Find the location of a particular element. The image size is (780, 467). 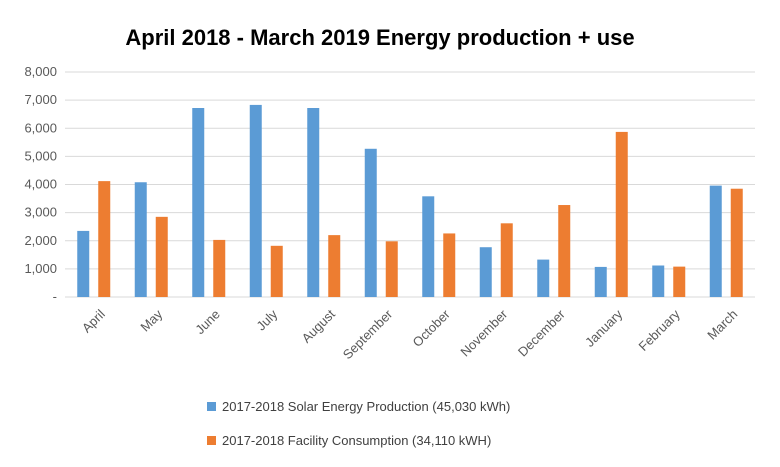

bar-solar-july is located at coordinates (255, 200).